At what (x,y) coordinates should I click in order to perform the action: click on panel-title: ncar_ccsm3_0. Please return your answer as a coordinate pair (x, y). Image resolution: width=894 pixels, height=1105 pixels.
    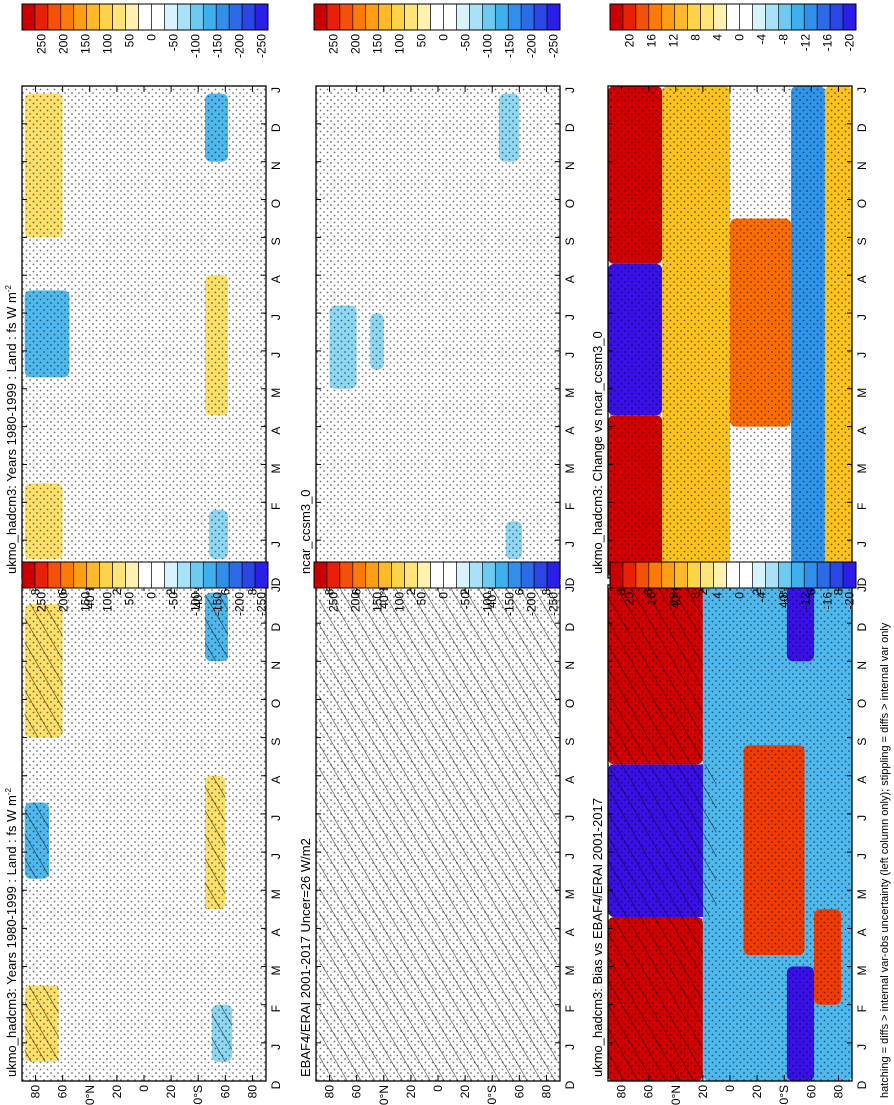
    Looking at the image, I should click on (305, 531).